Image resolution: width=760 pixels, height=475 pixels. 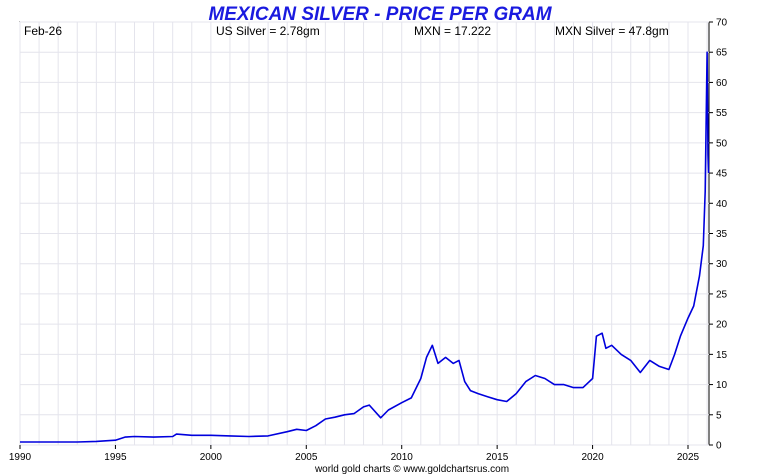 I want to click on y-tick-label: 55, so click(x=722, y=113).